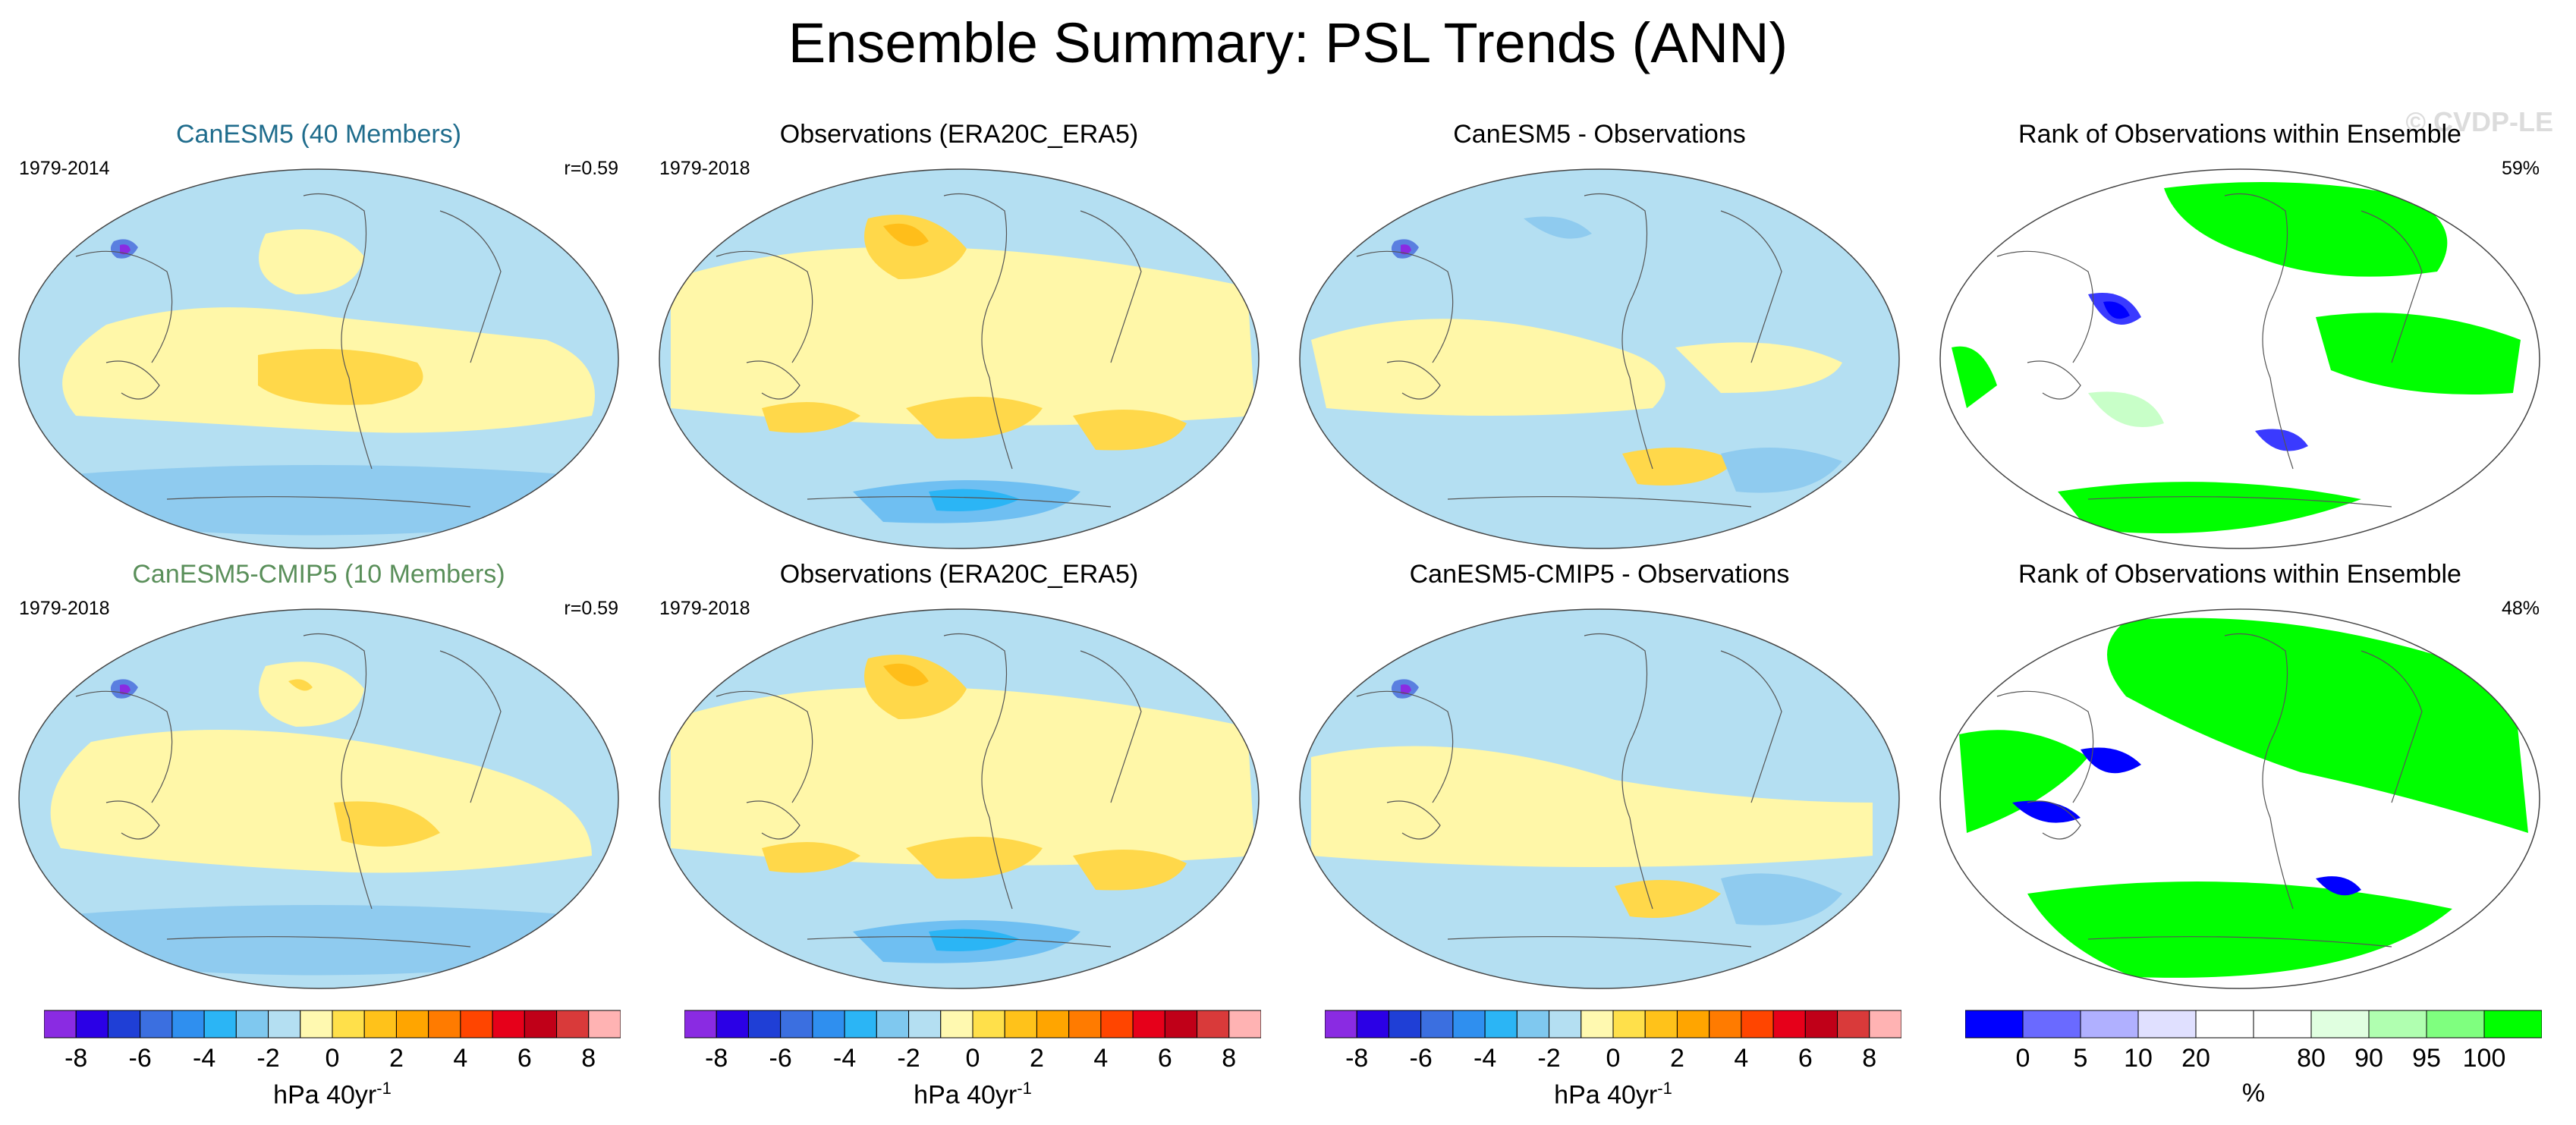 This screenshot has width=2576, height=1125. I want to click on colorbar-tick-label: 4, so click(1741, 1058).